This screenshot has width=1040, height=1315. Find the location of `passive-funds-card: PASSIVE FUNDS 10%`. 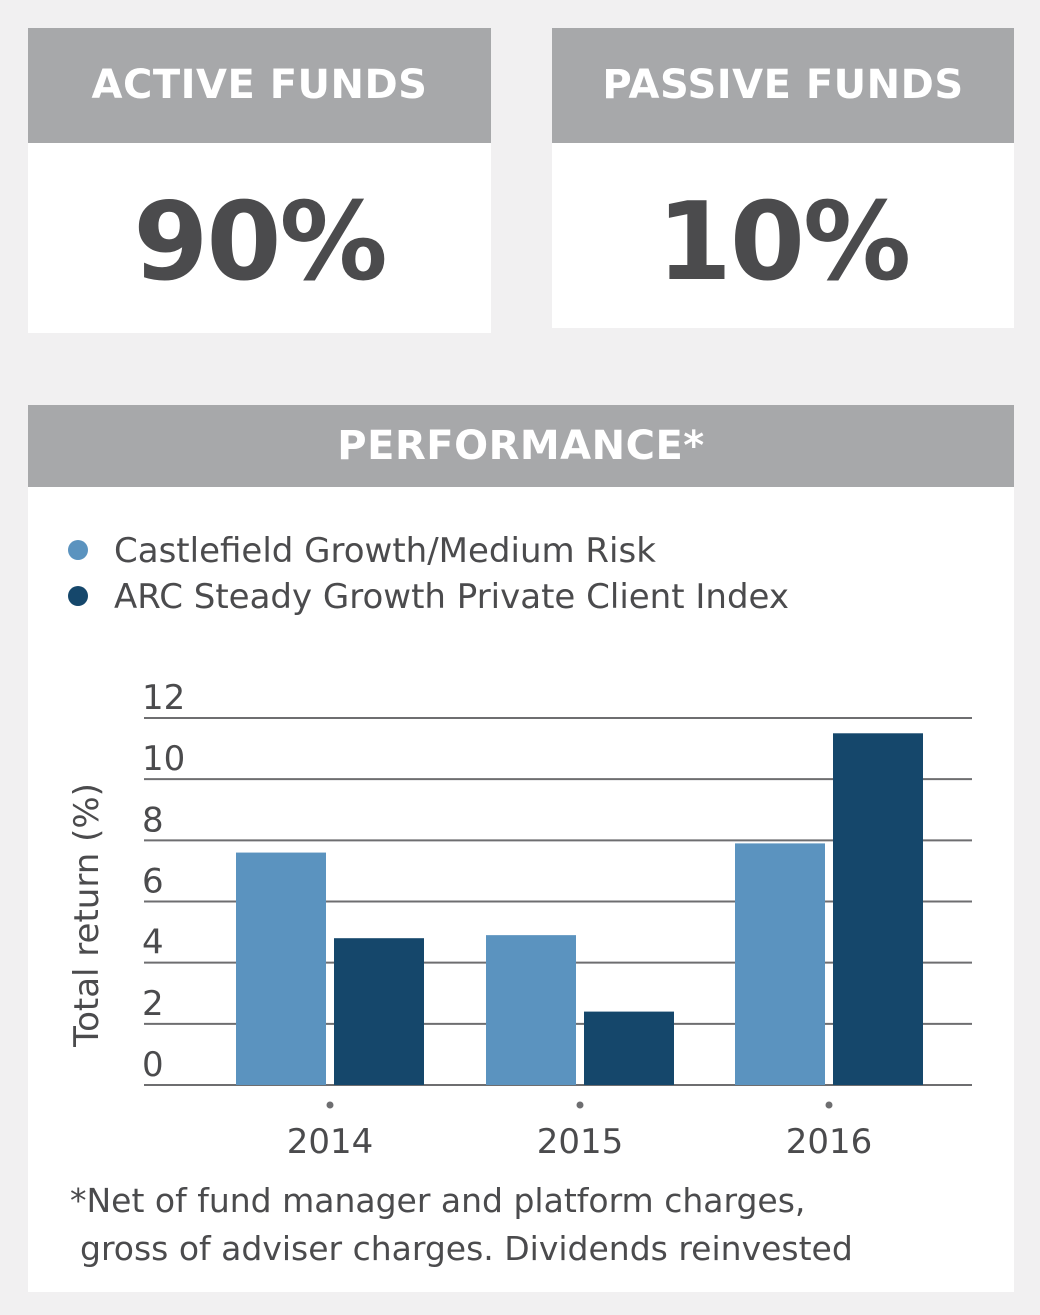

passive-funds-card: PASSIVE FUNDS 10% is located at coordinates (783, 178).